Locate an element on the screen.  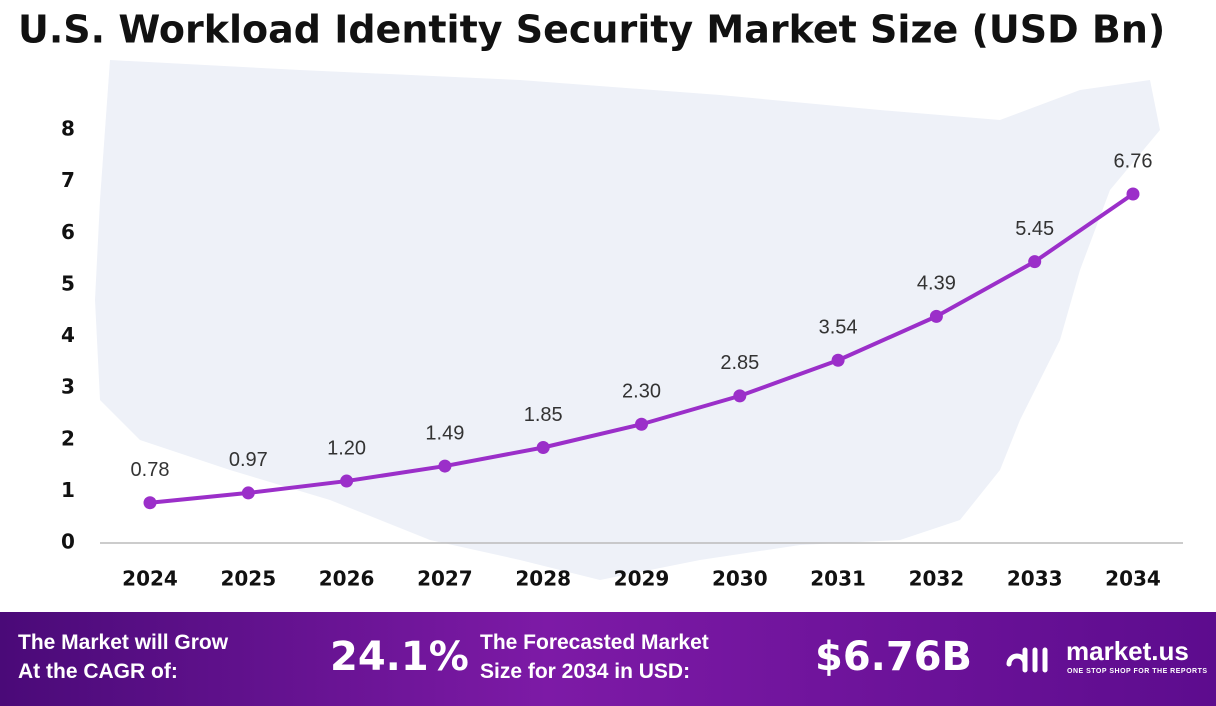
label-line: The Forecasted Market is located at coordinates (594, 642).